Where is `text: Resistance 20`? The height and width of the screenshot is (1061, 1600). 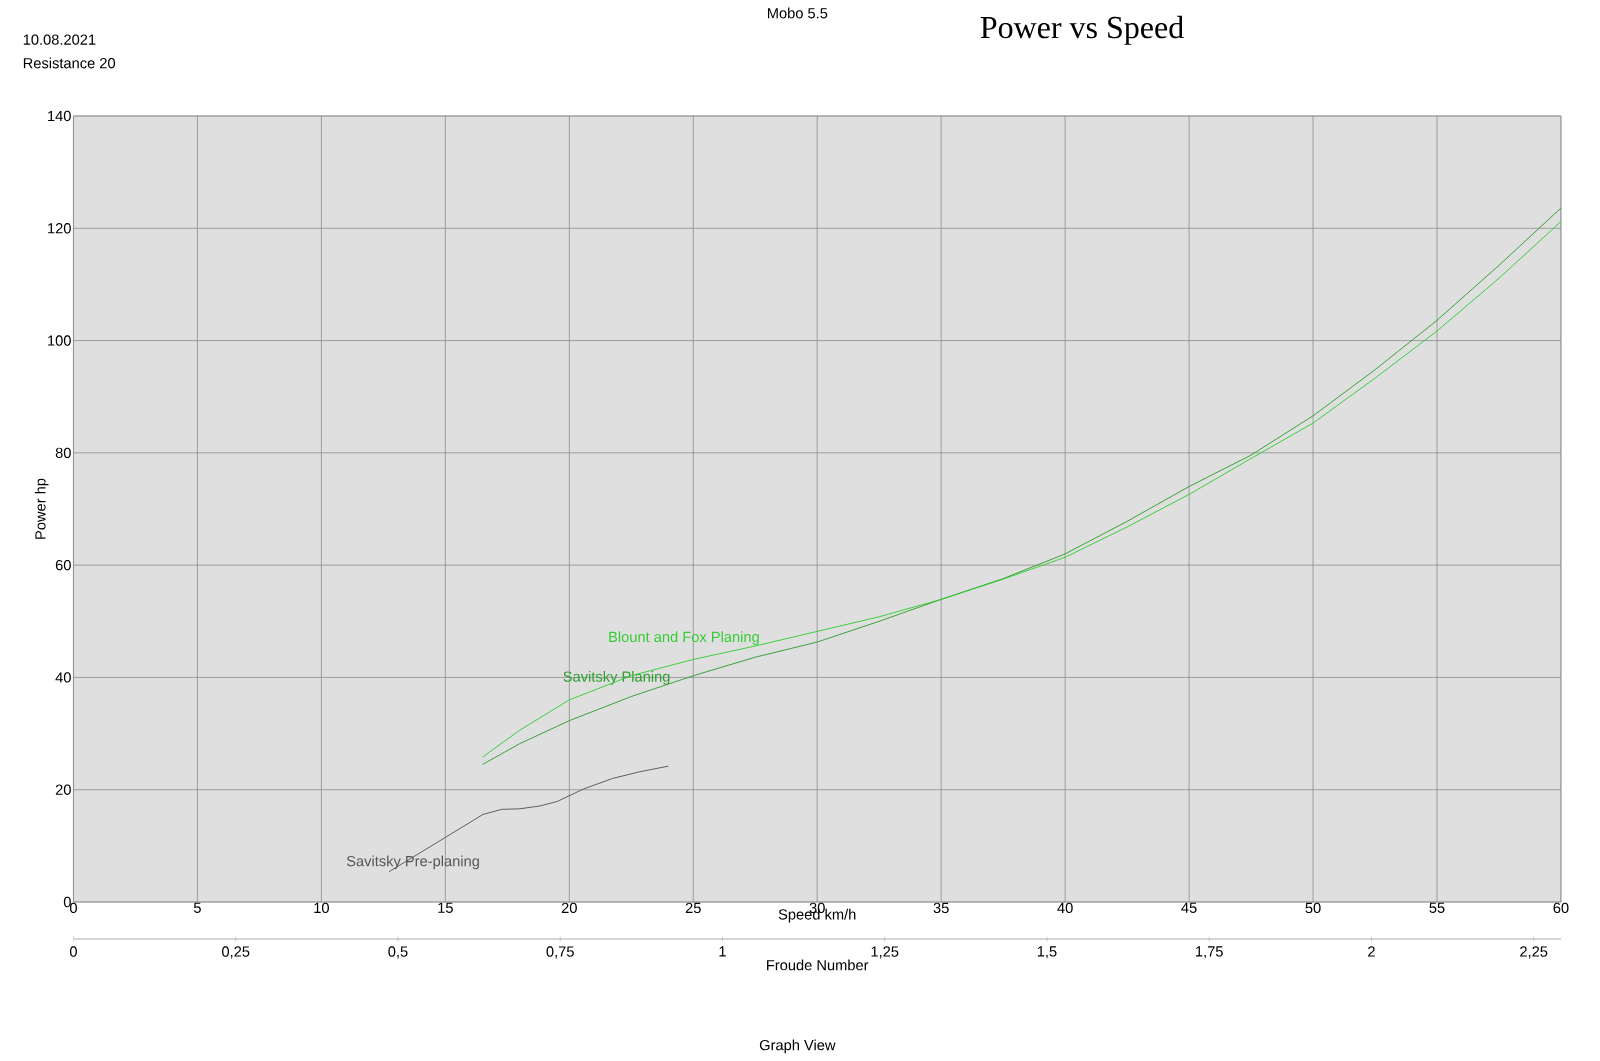
text: Resistance 20 is located at coordinates (69, 63).